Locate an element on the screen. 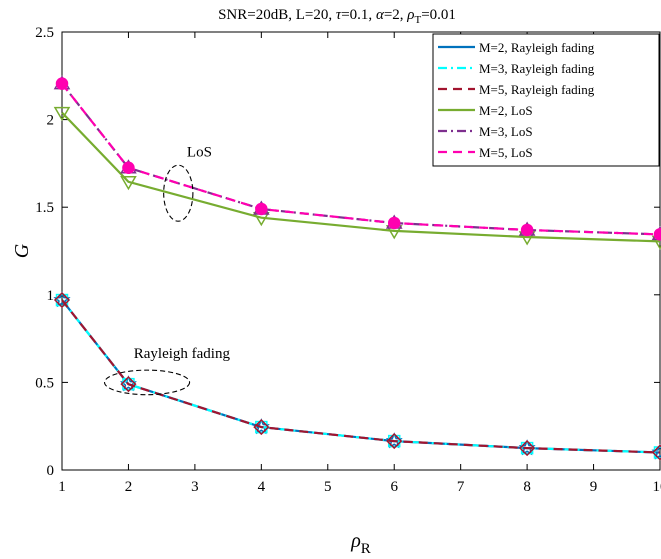 Image resolution: width=661 pixels, height=559 pixels. chart-title: SNR=20dB, L=20, τ=0.1, α=2, ρT=0.01 is located at coordinates (337, 16).